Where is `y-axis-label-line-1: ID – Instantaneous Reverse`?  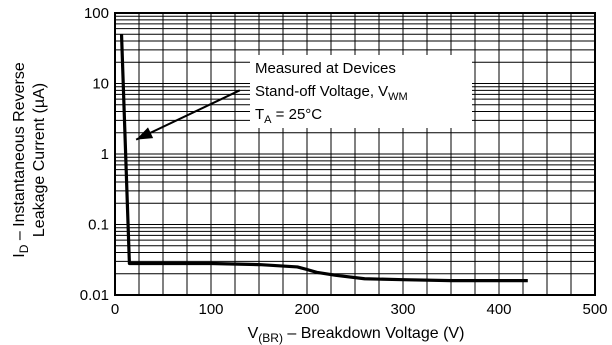
y-axis-label-line-1: ID – Instantaneous Reverse is located at coordinates (21, 160).